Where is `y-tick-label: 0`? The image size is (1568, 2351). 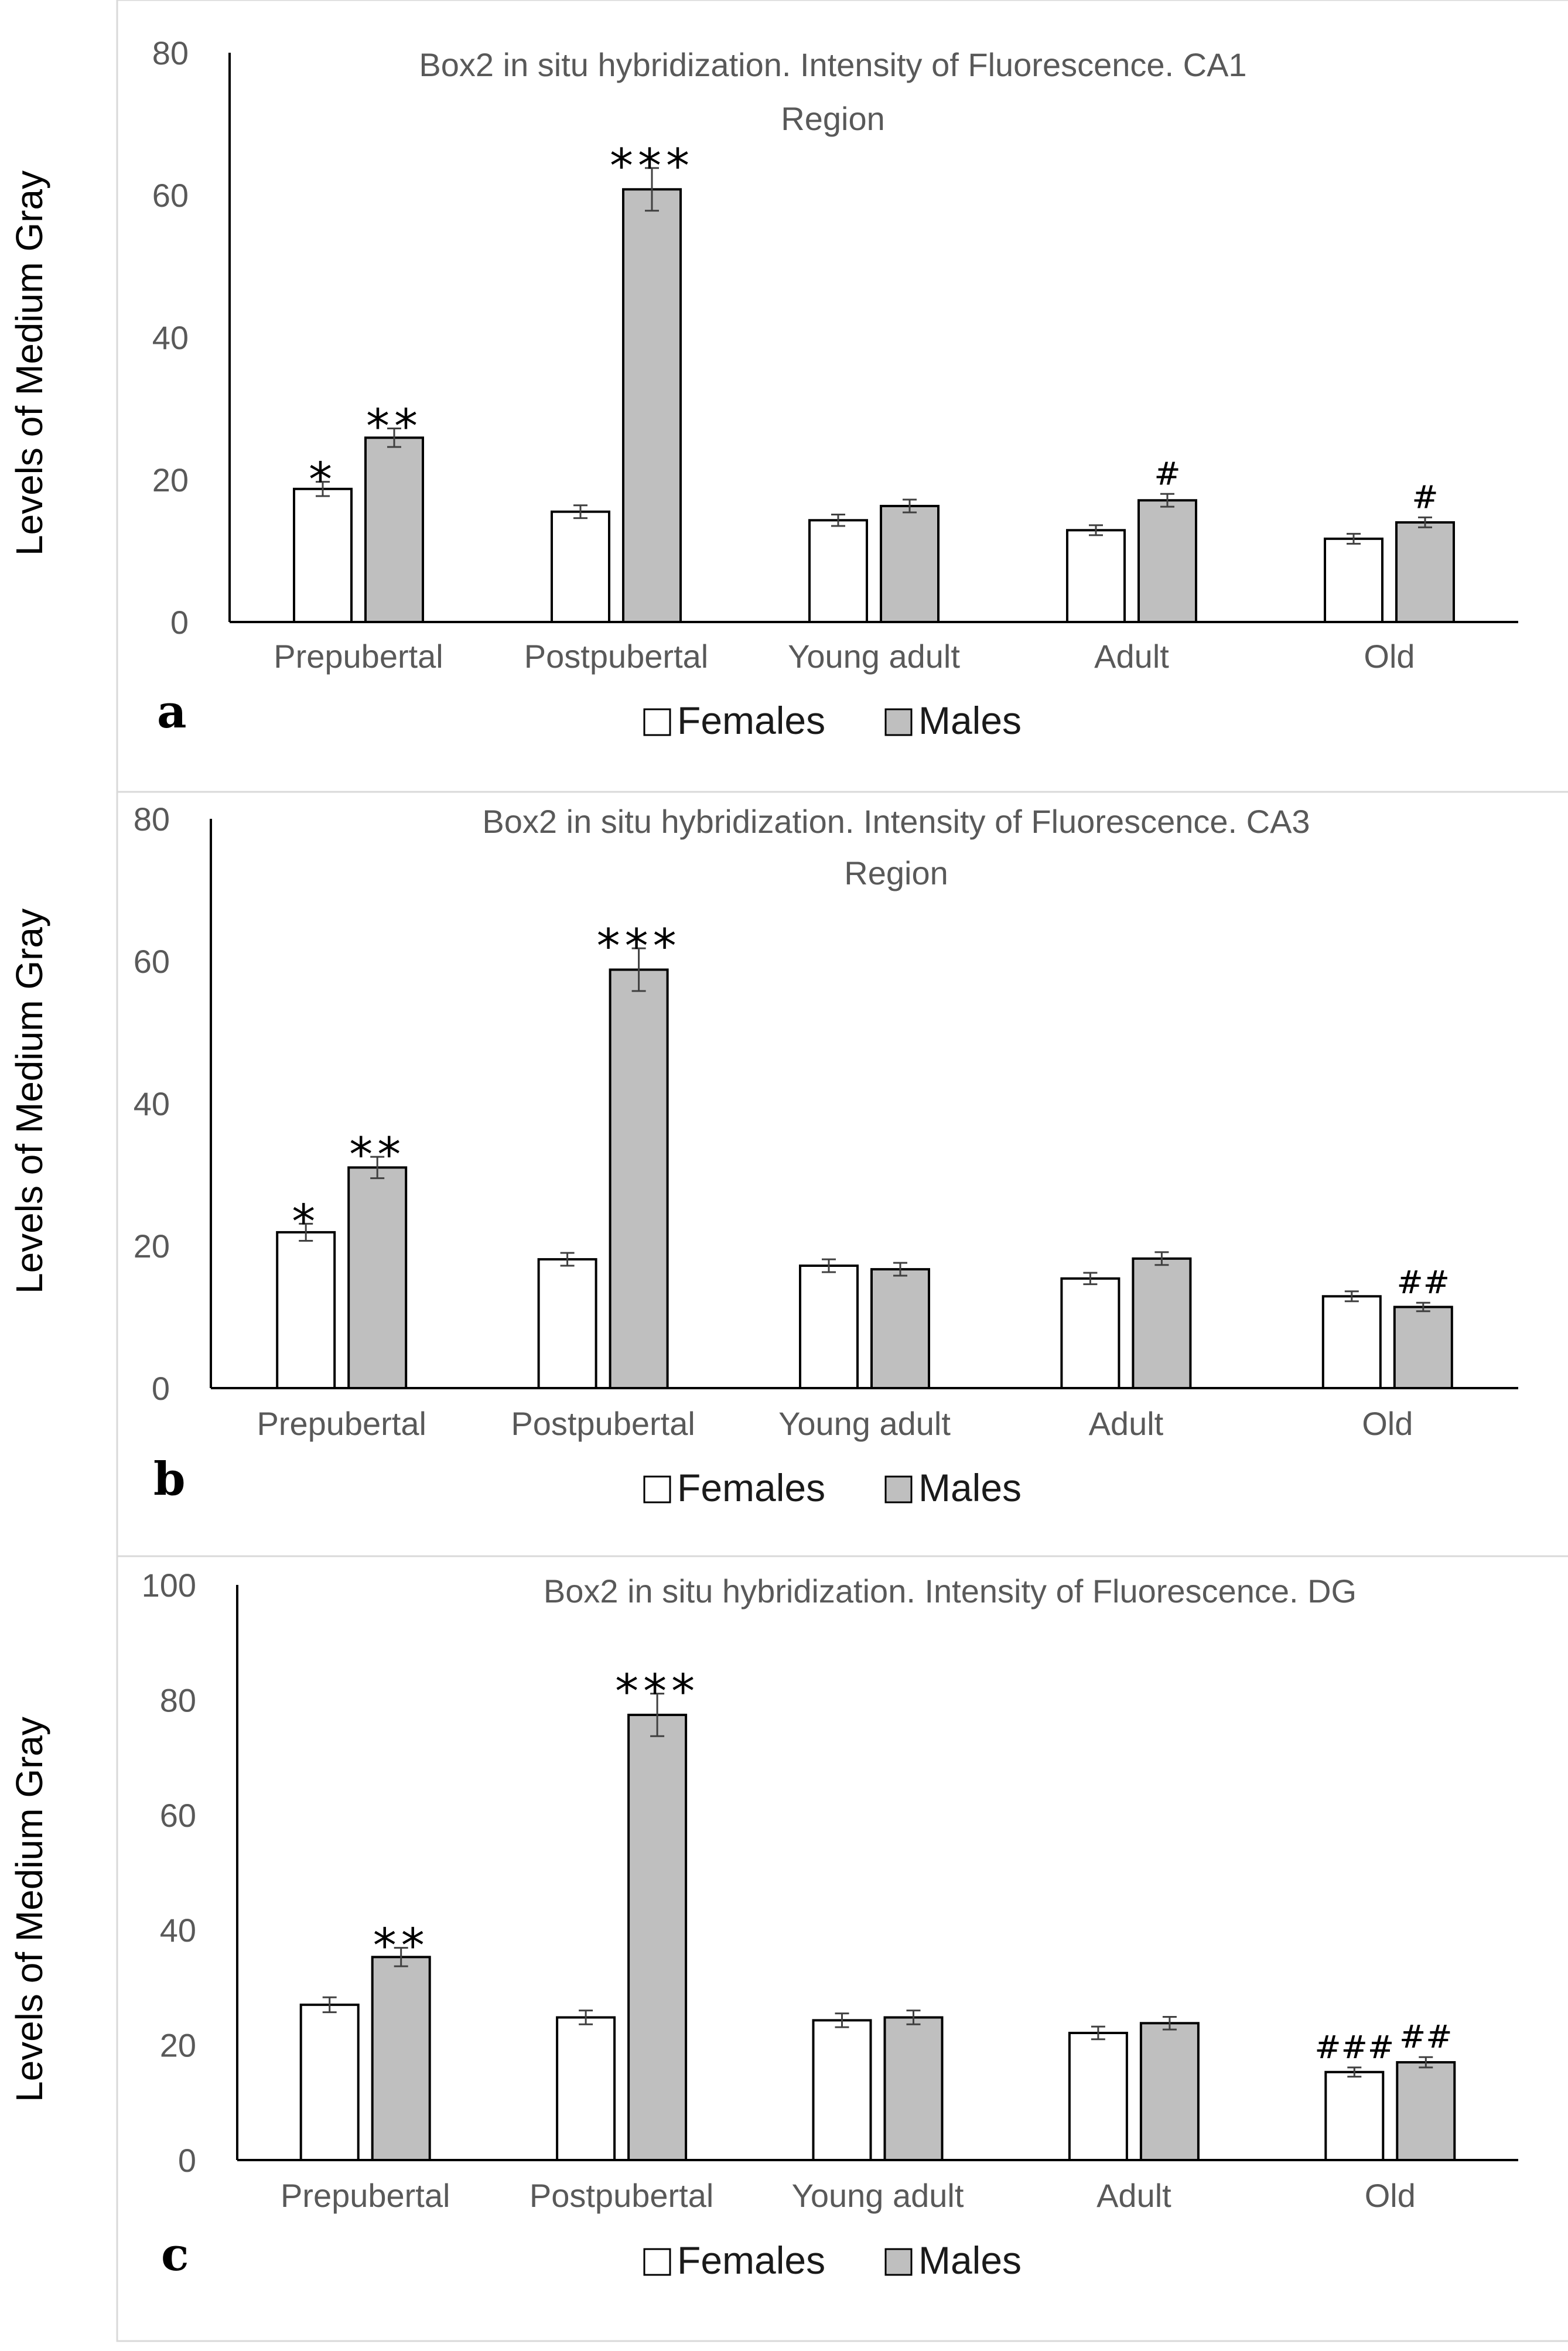
y-tick-label: 0 is located at coordinates (179, 623).